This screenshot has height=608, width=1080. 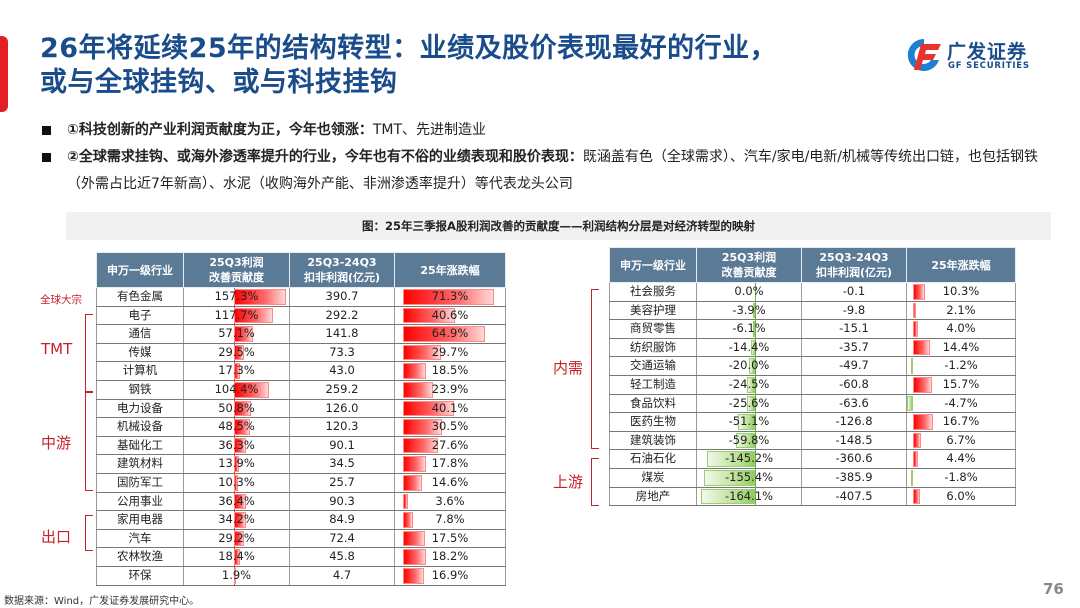 I want to click on cell-profit: 25.7, so click(x=342, y=483).